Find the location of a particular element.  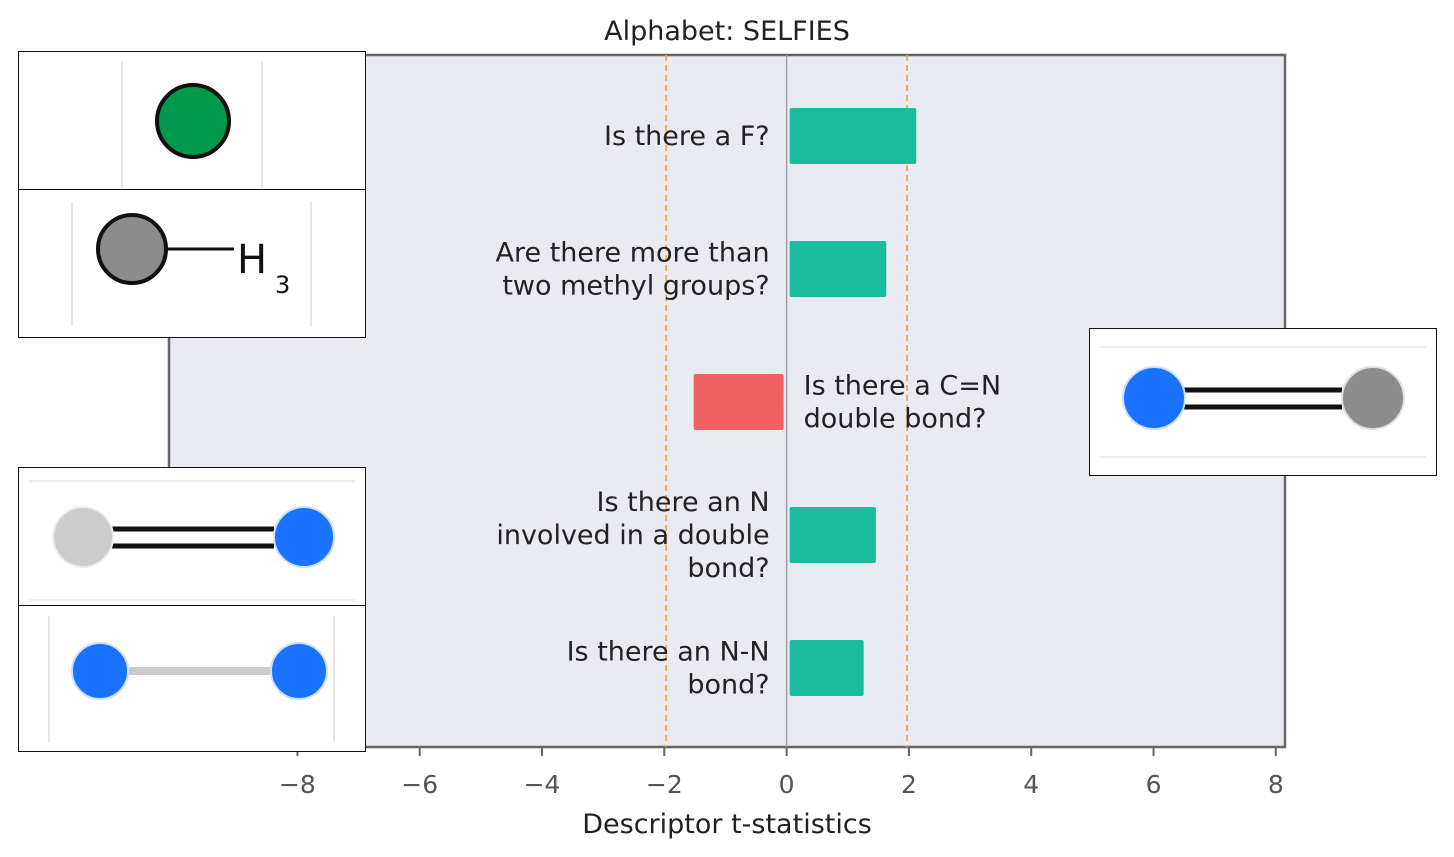

green-atom-icon is located at coordinates (193, 121).